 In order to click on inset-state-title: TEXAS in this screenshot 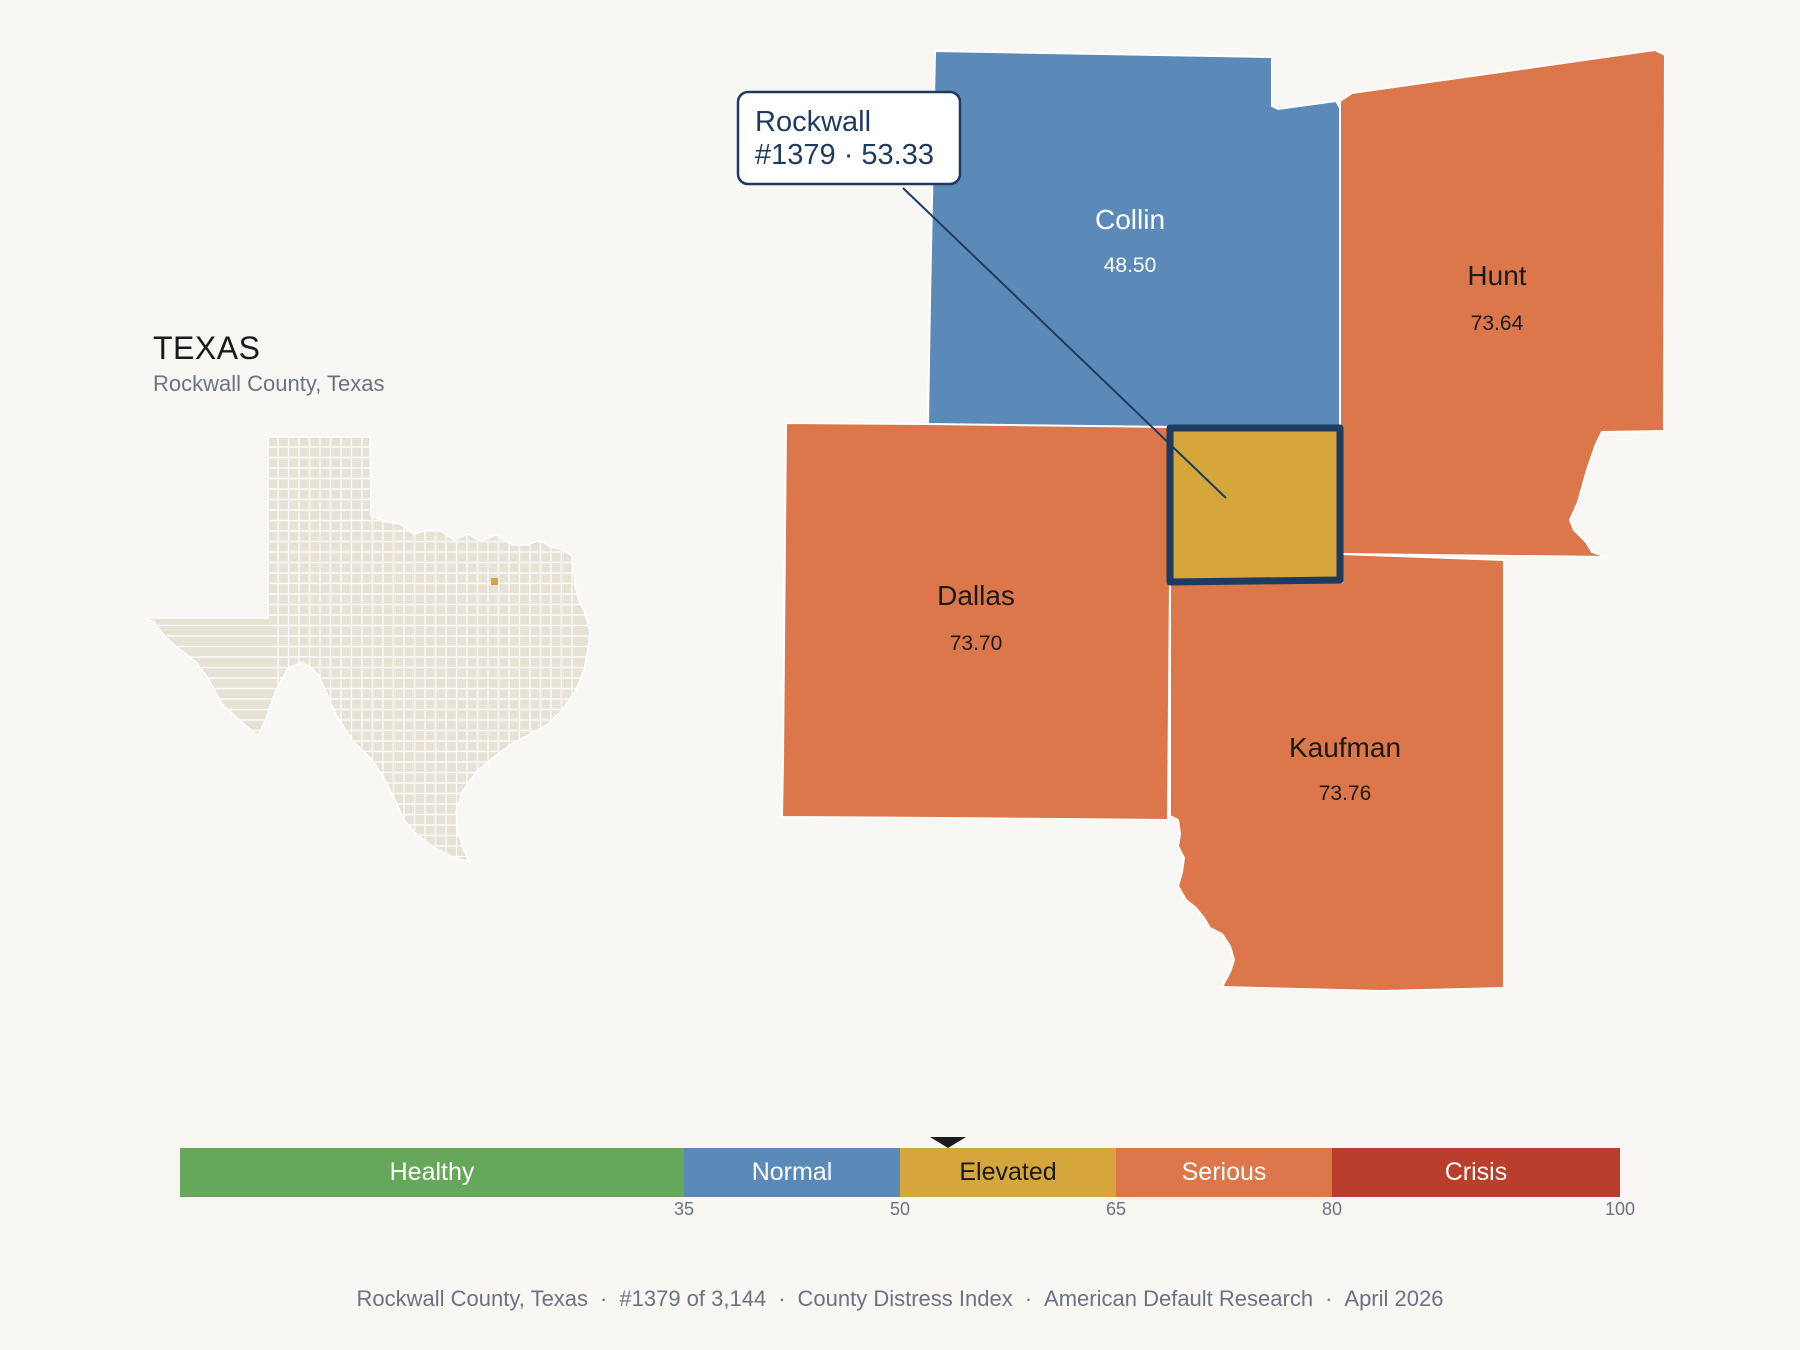, I will do `click(207, 348)`.